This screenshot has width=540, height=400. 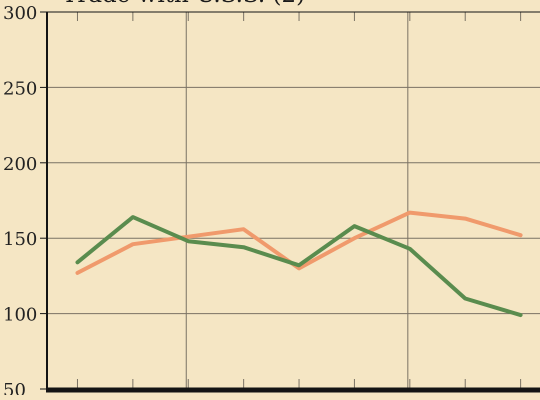 I want to click on chart-title: Trade with U.S.S. (2), so click(x=183, y=4).